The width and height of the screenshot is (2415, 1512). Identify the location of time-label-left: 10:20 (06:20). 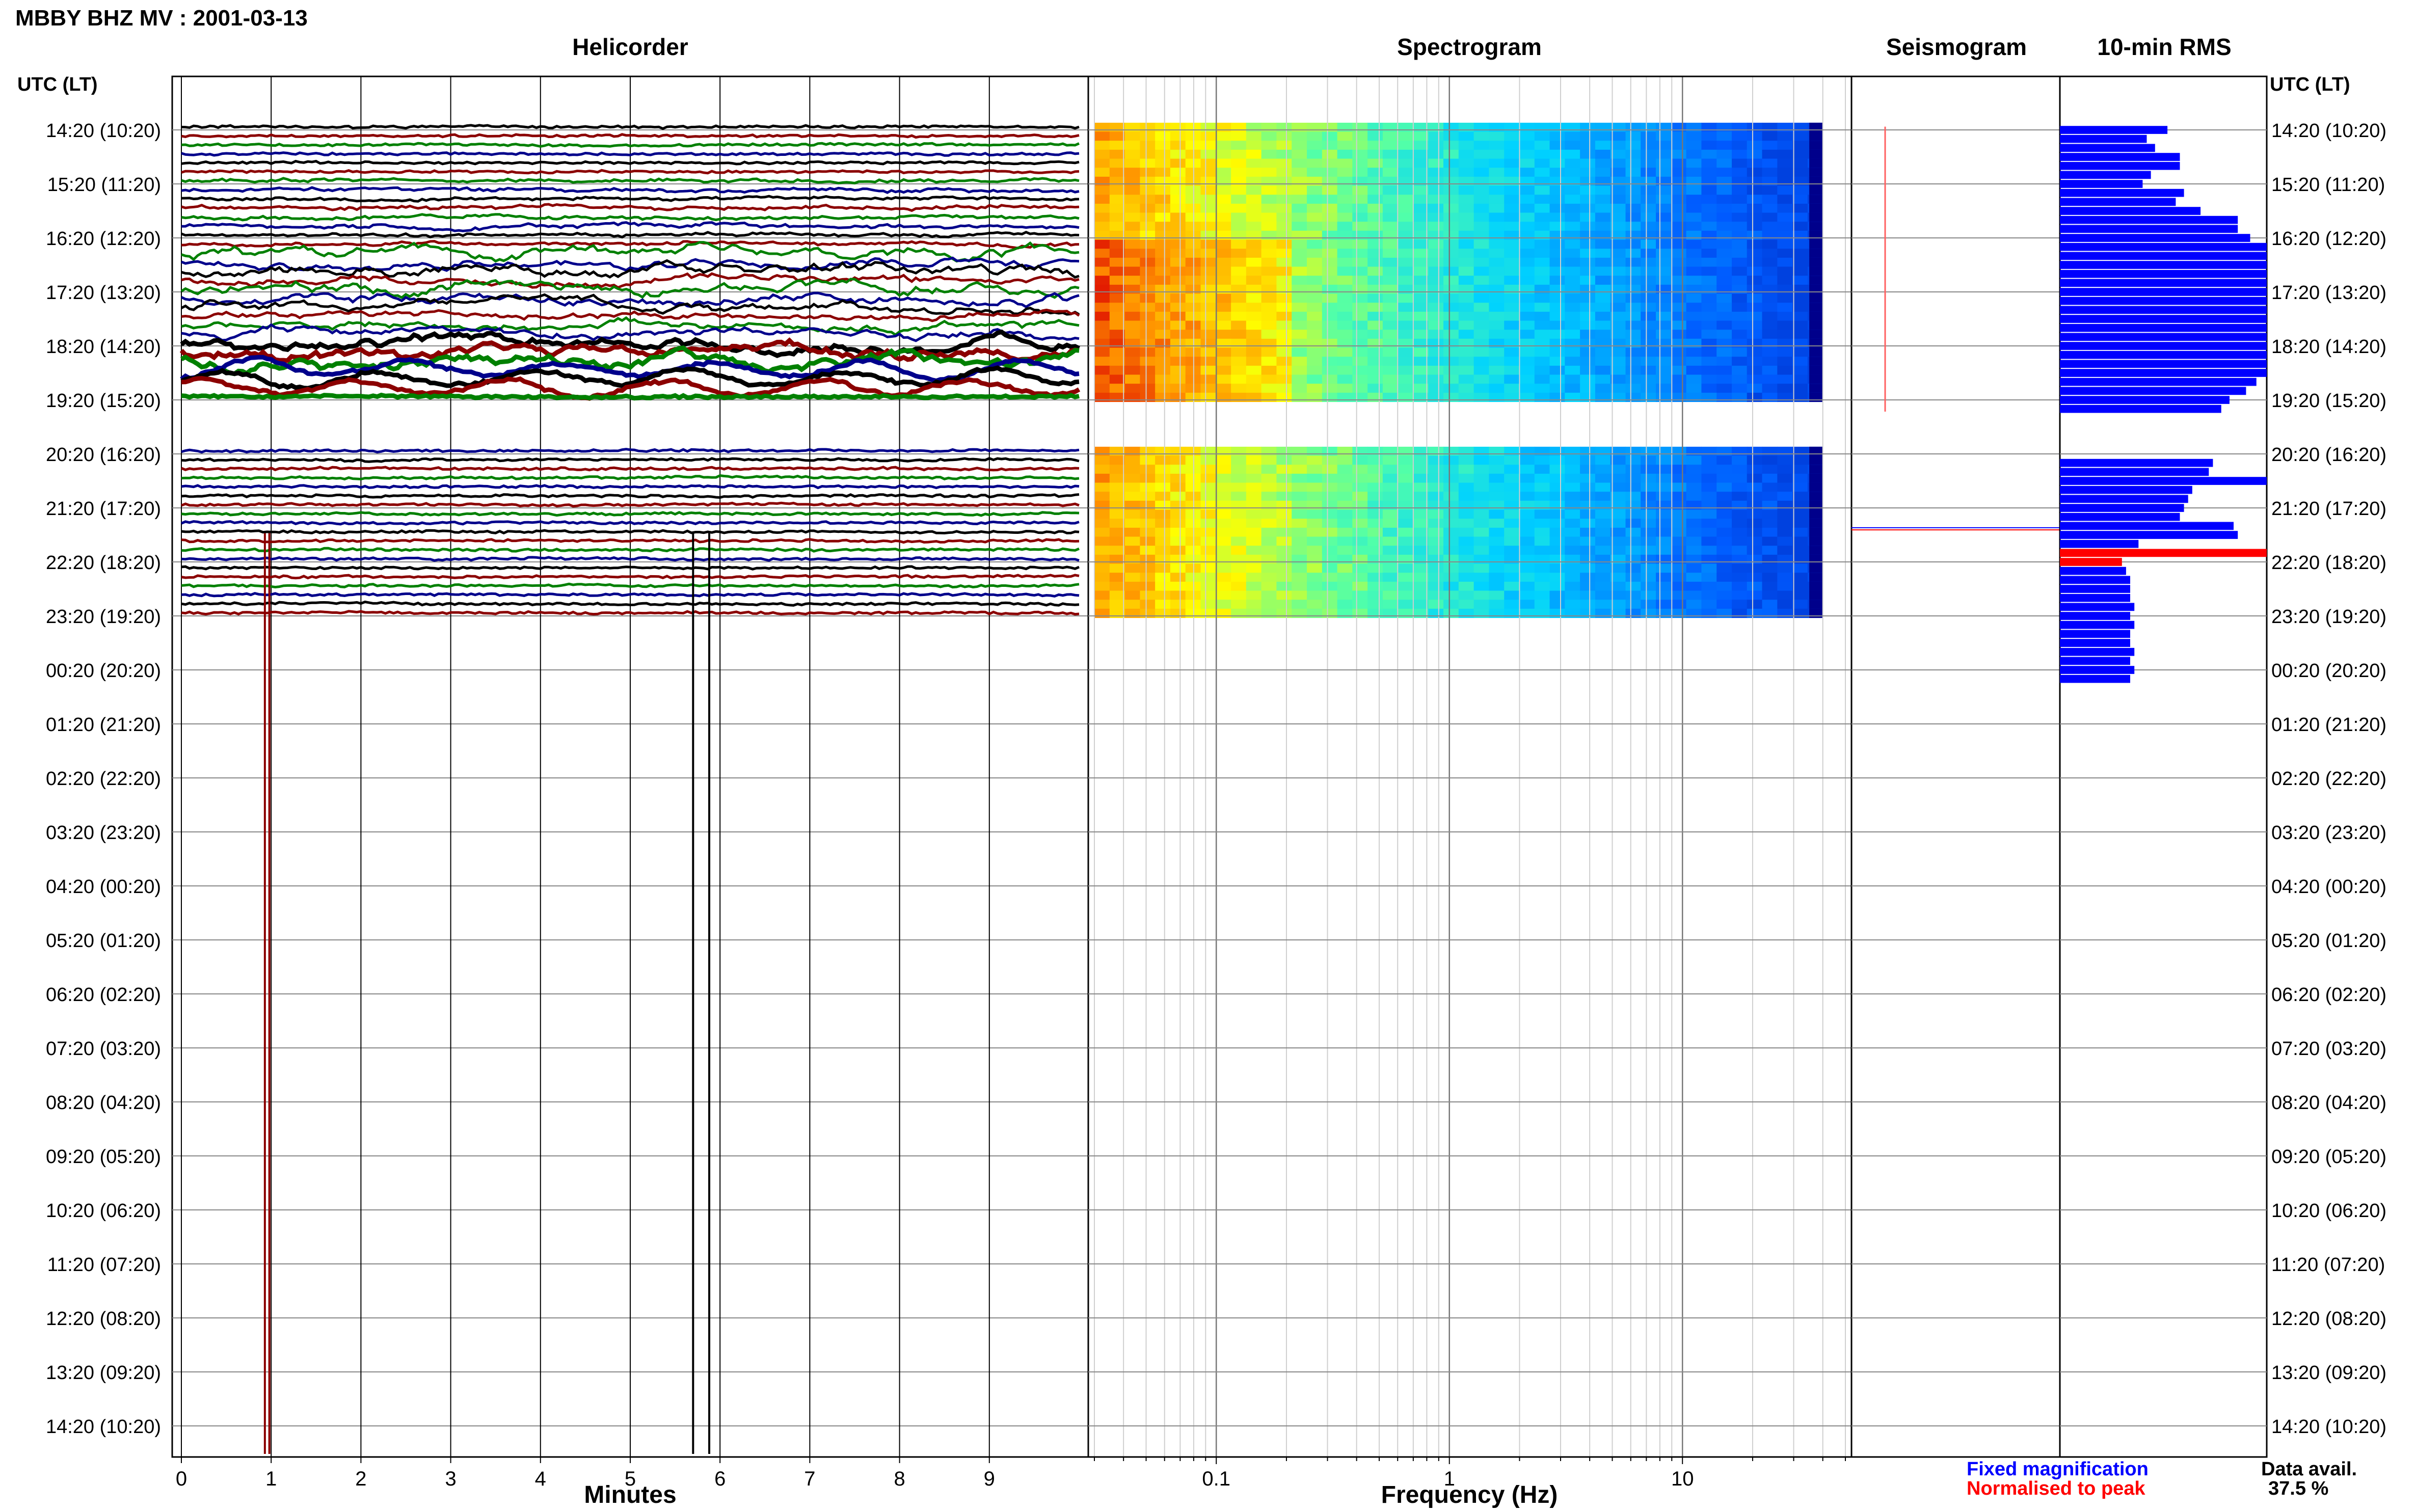
(104, 1211).